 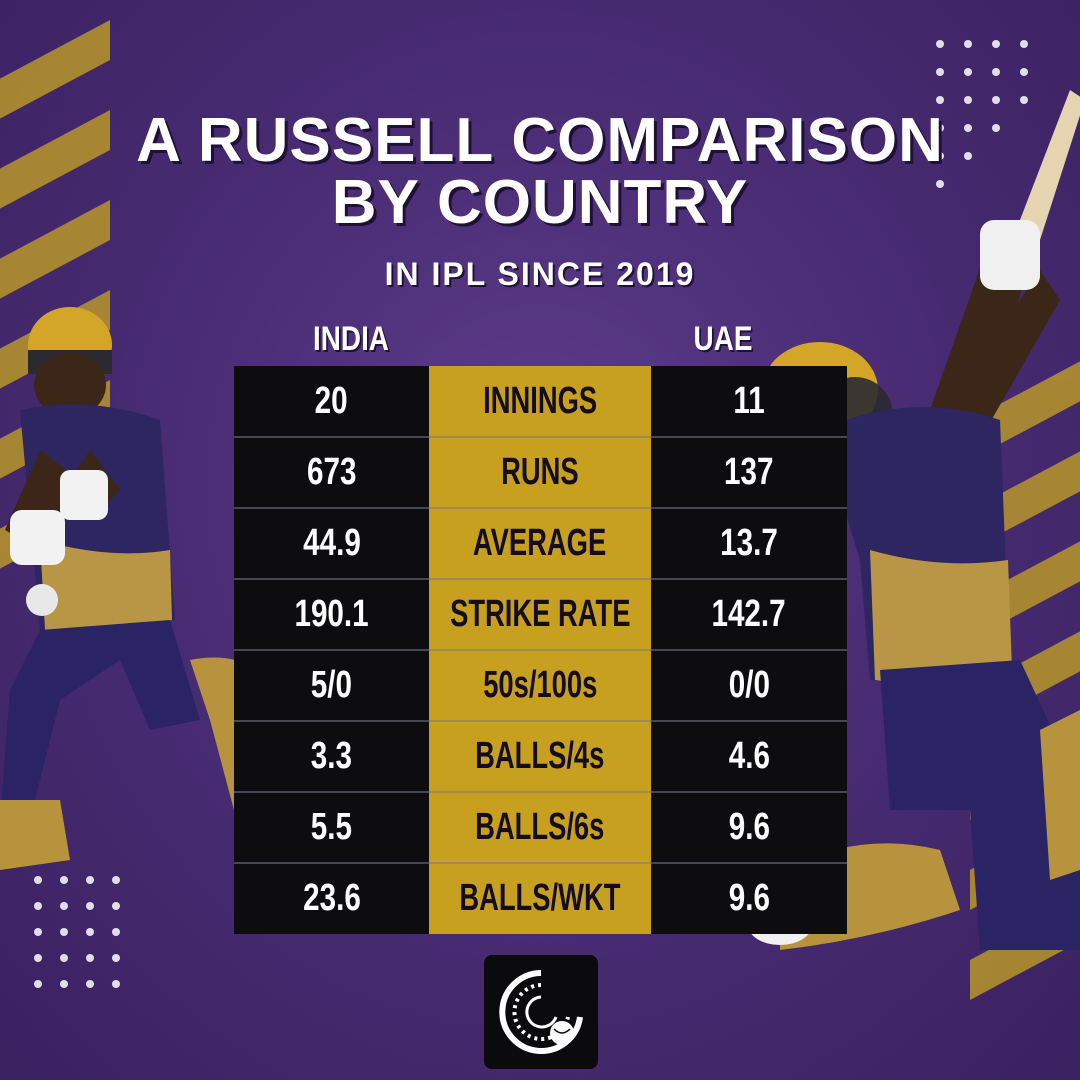 I want to click on table-row: 673 RUNS 137, so click(x=540, y=472).